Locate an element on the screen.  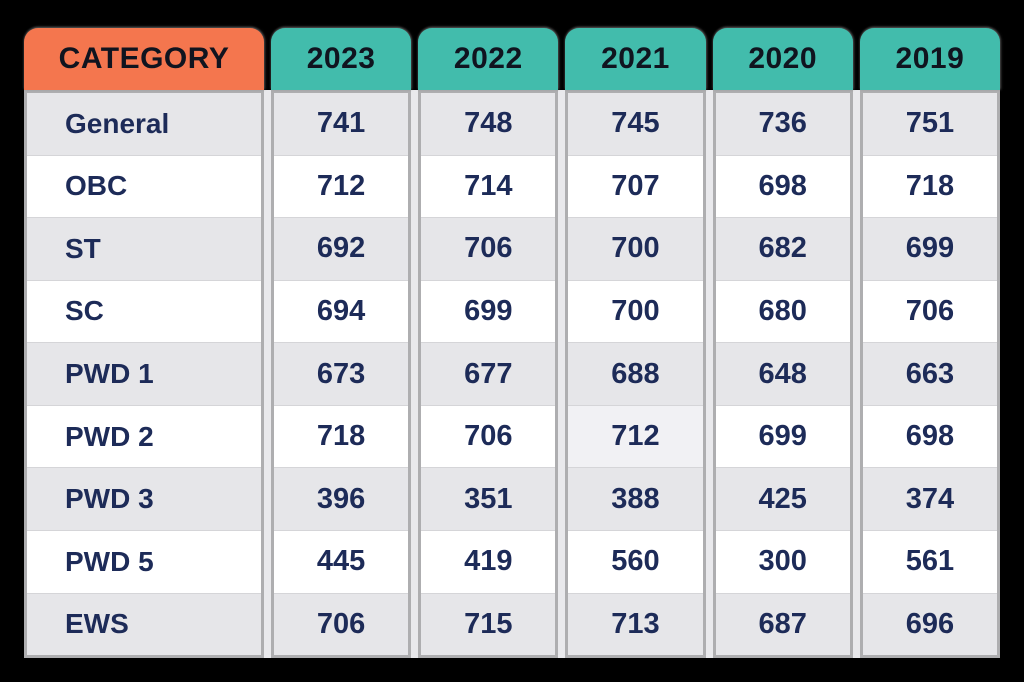
year-column-2022: 2022 748 714 706 699 677 706 351 419 715 is located at coordinates (488, 343).